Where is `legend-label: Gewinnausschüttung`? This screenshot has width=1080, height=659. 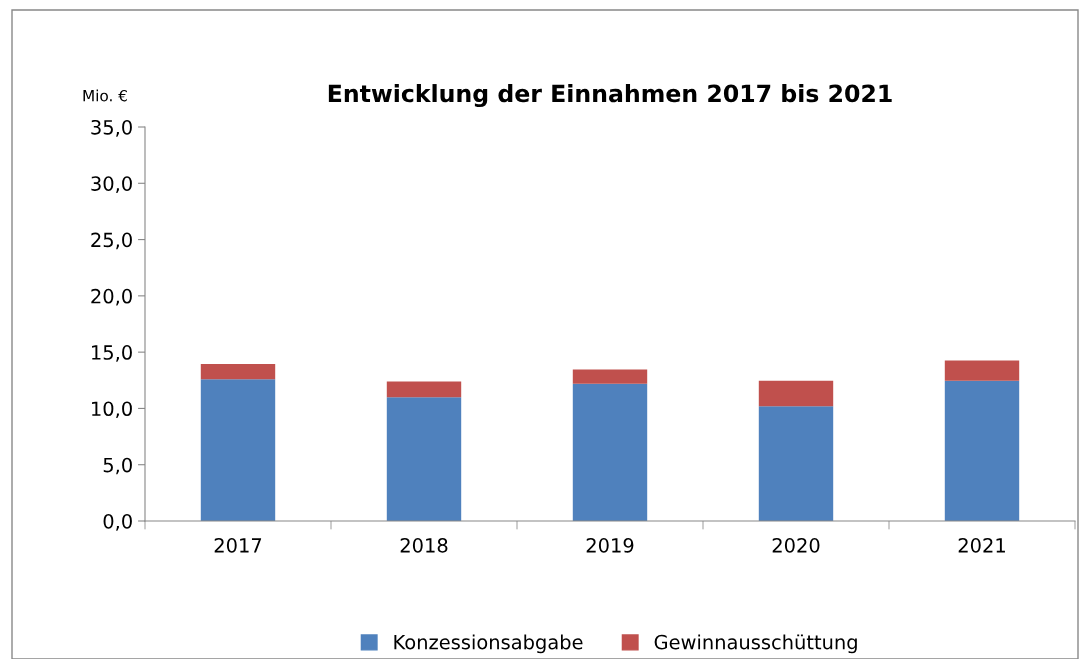 legend-label: Gewinnausschüttung is located at coordinates (755, 644).